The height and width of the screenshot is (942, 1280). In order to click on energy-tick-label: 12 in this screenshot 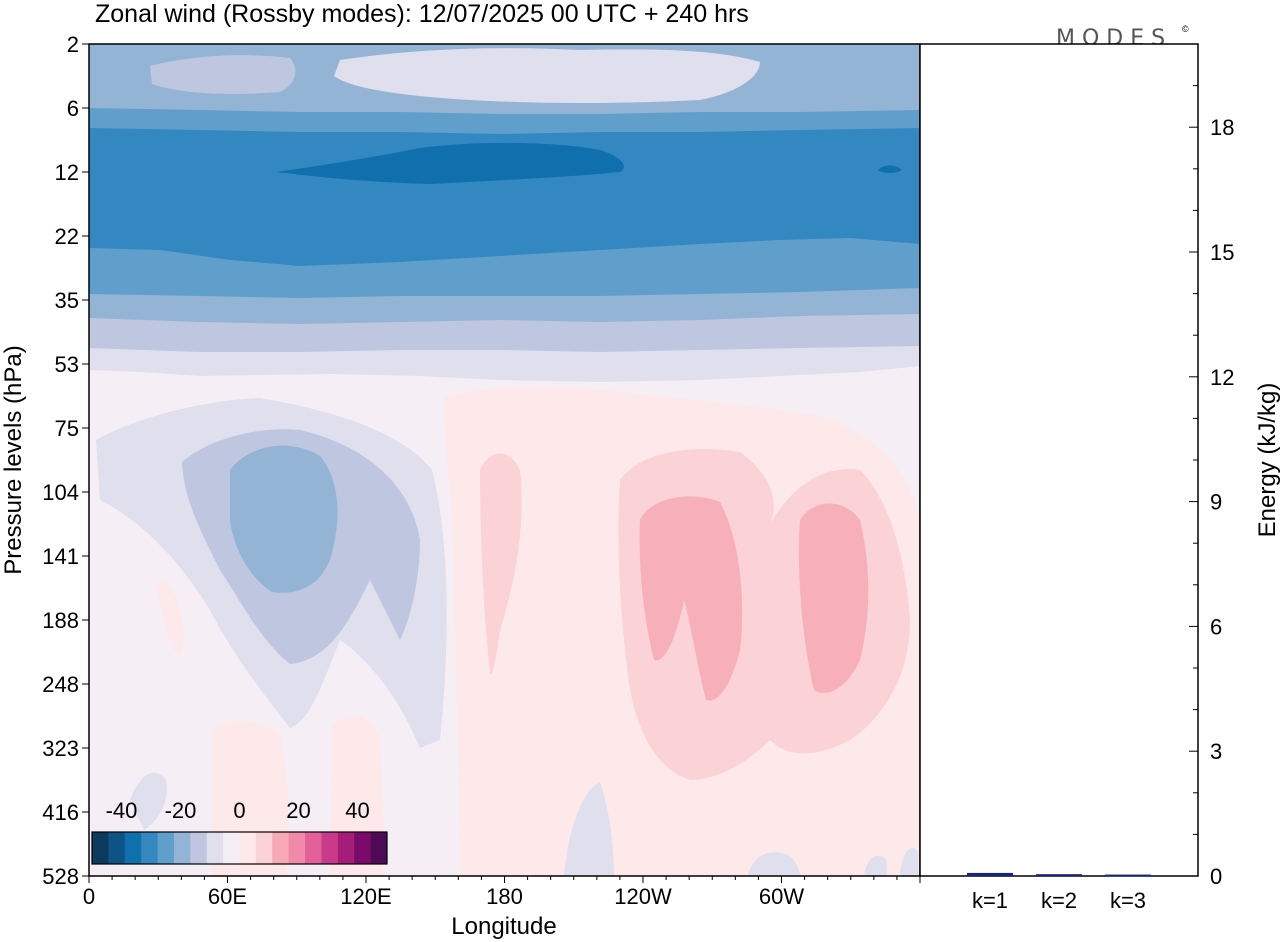, I will do `click(1222, 377)`.